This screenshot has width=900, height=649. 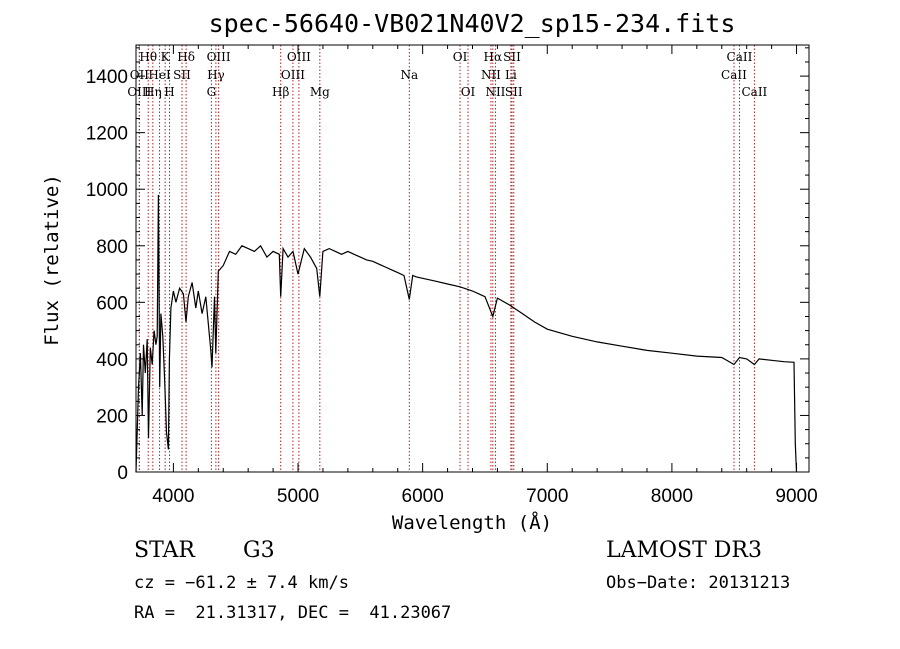 What do you see at coordinates (112, 416) in the screenshot?
I see `y-tick-label: 200` at bounding box center [112, 416].